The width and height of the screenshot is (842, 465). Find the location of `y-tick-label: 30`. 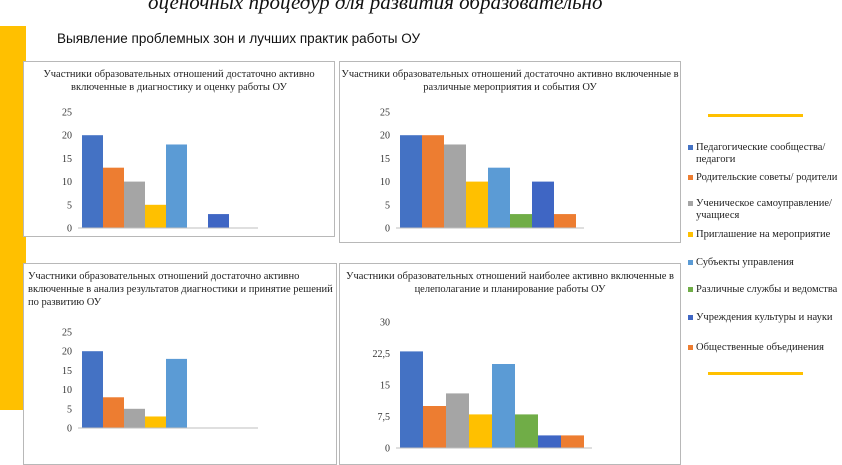

y-tick-label: 30 is located at coordinates (385, 323).